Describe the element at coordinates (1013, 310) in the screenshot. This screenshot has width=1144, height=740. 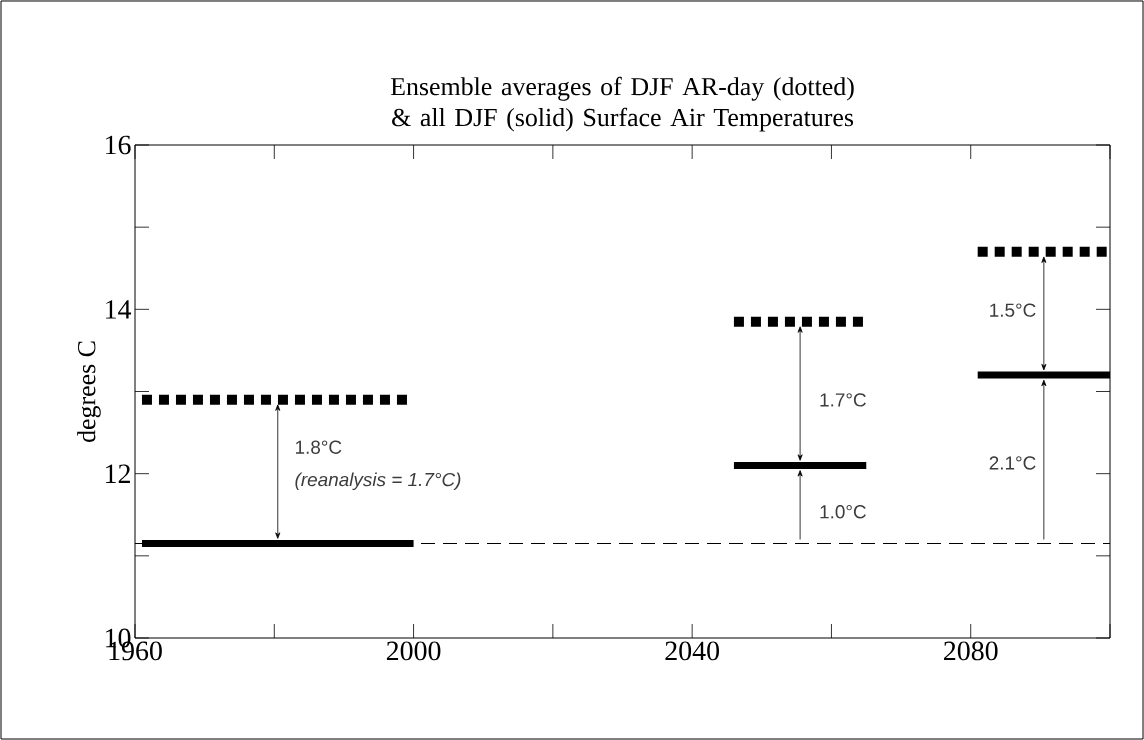
I see `annotation: 1.5°C` at that location.